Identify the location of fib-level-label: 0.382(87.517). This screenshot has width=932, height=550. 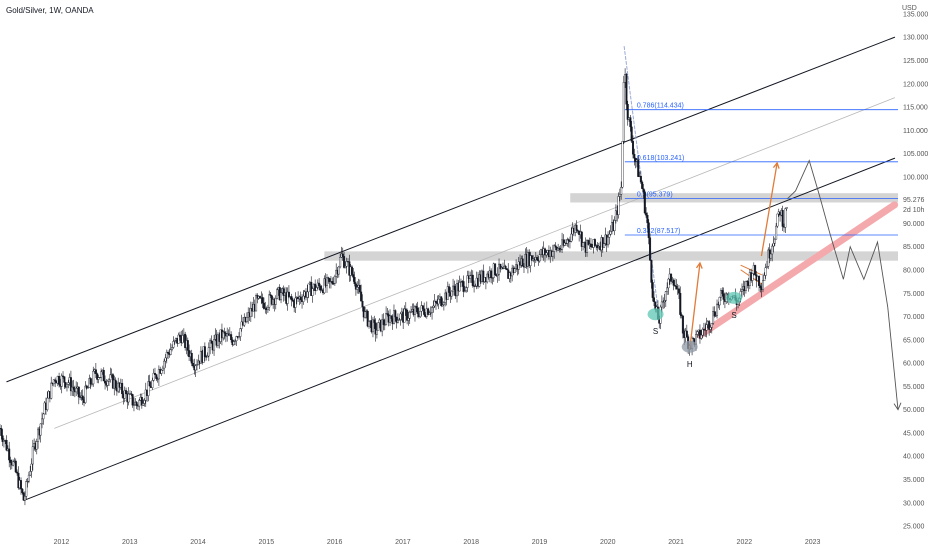
(659, 231).